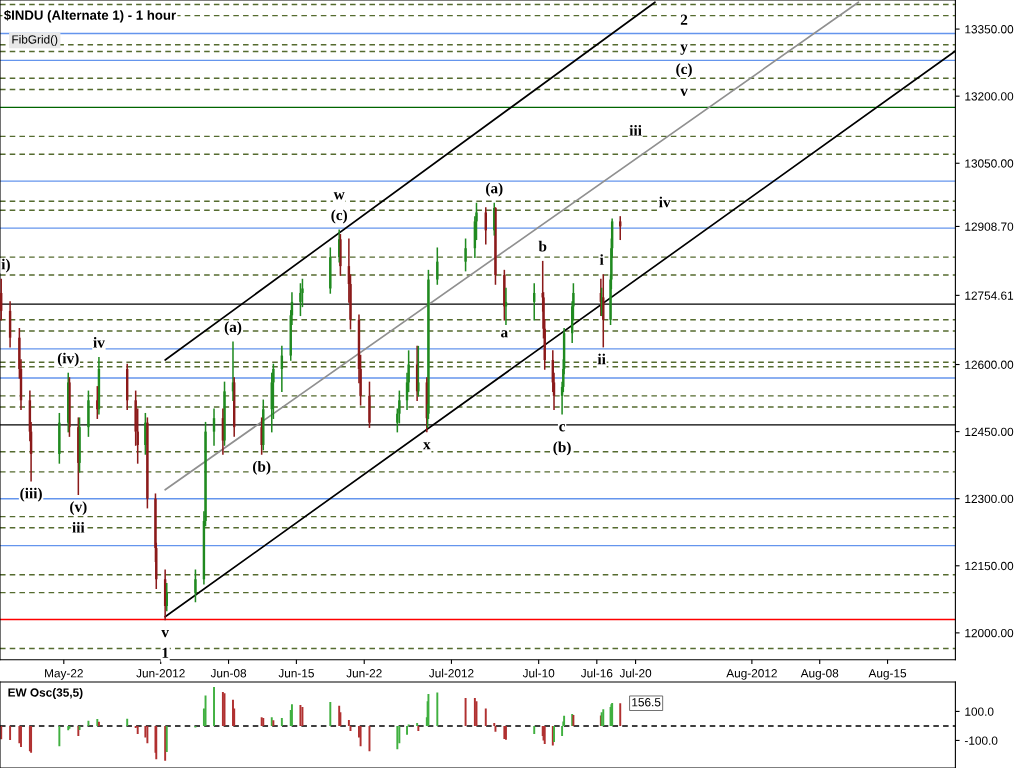  I want to click on x-tick-label: Jun-22, so click(364, 673).